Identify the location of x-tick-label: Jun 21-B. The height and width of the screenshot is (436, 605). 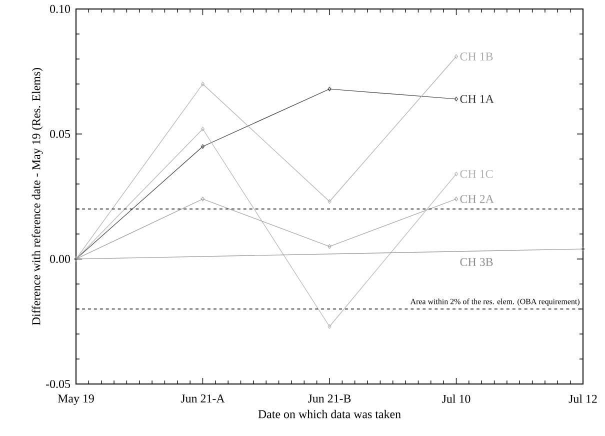
(329, 398).